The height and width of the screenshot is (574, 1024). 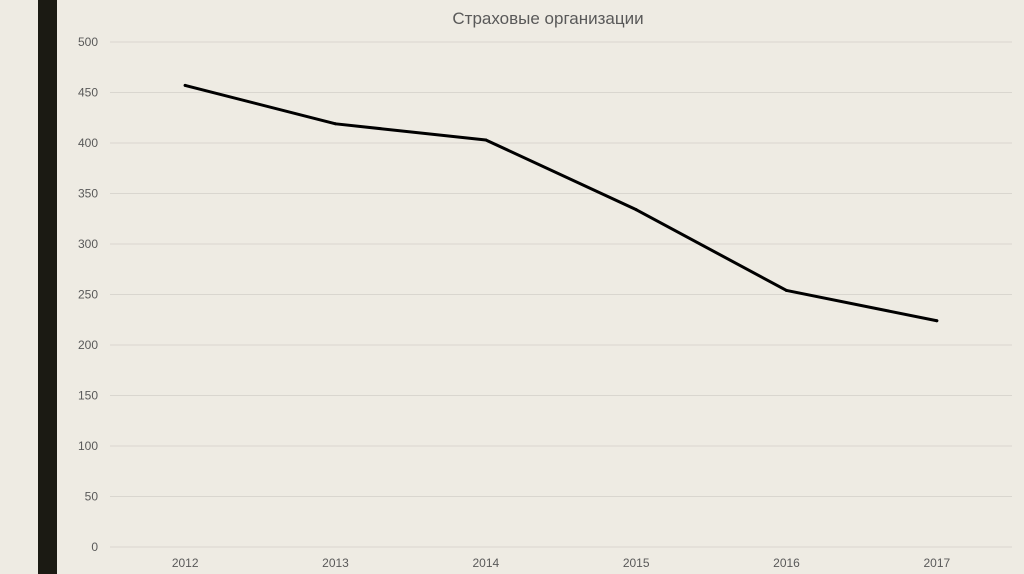 What do you see at coordinates (88, 194) in the screenshot?
I see `y-tick-label: 350` at bounding box center [88, 194].